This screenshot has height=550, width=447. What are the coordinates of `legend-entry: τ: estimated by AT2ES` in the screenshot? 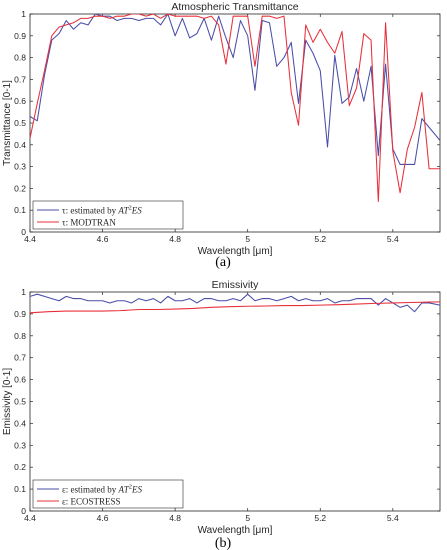 It's located at (102, 210).